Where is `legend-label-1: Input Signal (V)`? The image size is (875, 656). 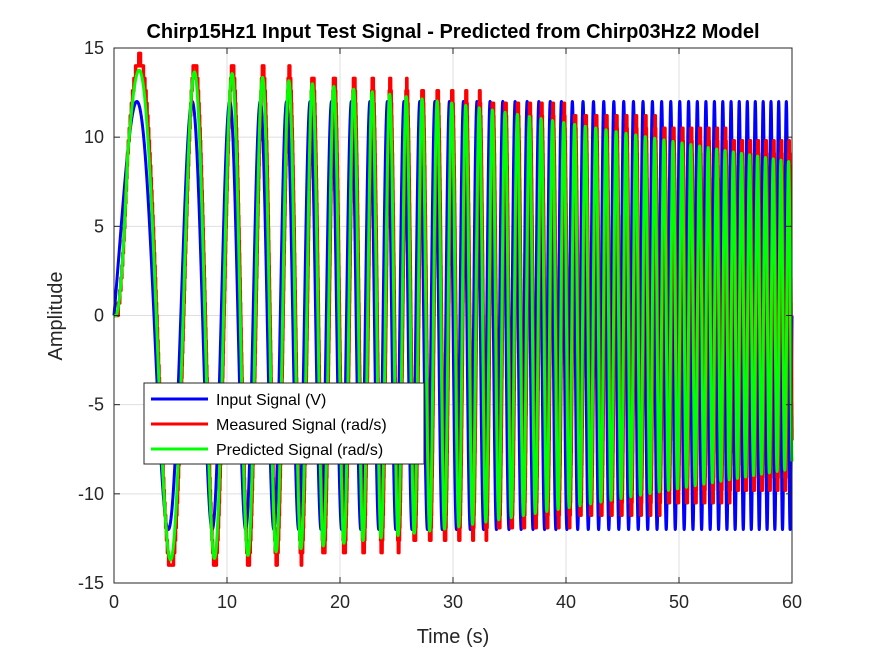
legend-label-1: Input Signal (V) is located at coordinates (271, 400).